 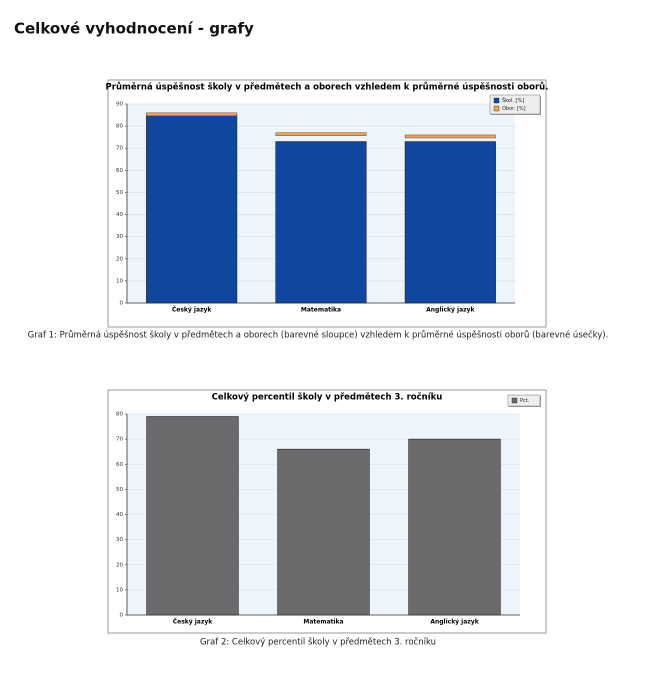 What do you see at coordinates (134, 29) in the screenshot?
I see `page-heading: Celkové vyhodnocení - grafy` at bounding box center [134, 29].